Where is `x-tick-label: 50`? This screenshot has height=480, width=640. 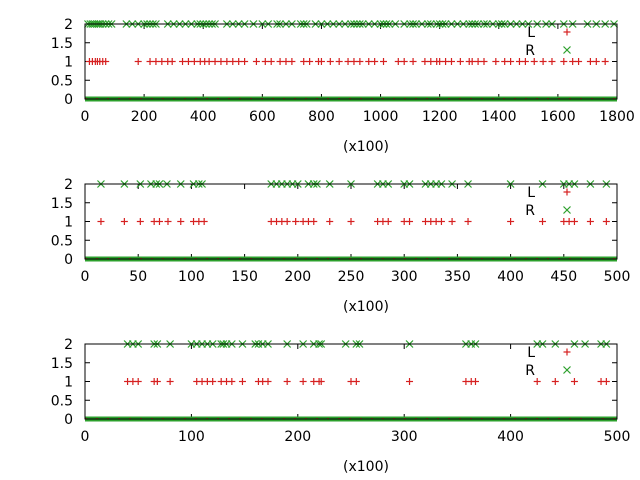
x-tick-label: 50 is located at coordinates (138, 277).